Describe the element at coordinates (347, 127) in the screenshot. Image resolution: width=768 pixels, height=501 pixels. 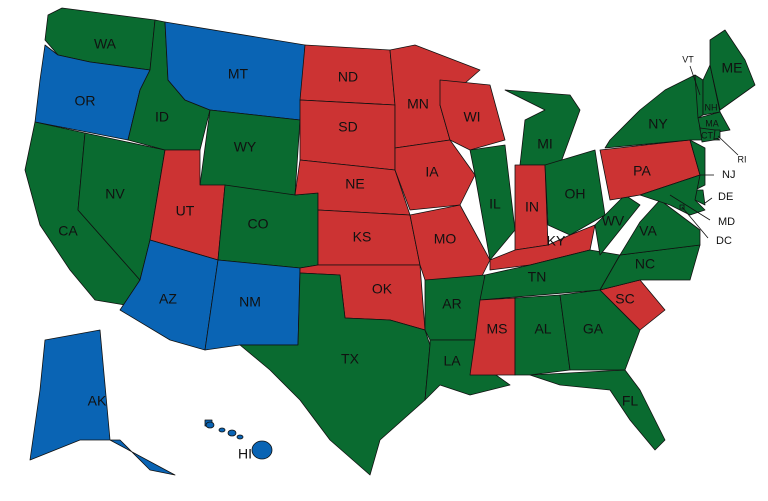
I see `state-label-sd: SD` at that location.